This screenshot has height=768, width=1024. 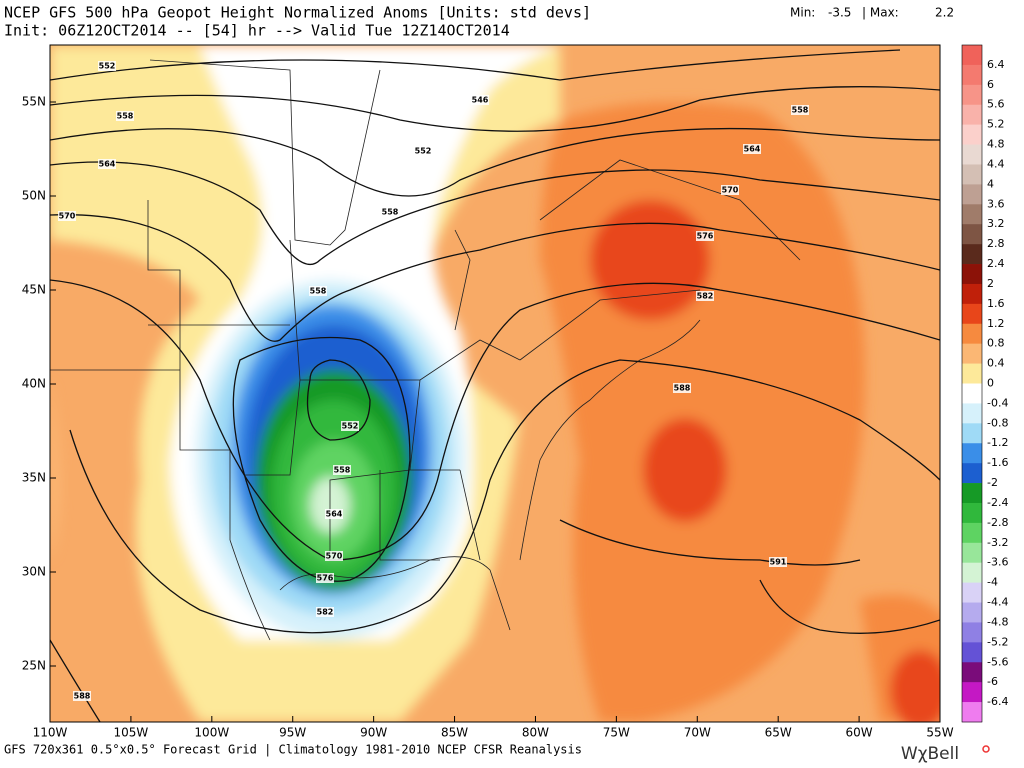 What do you see at coordinates (131, 733) in the screenshot?
I see `longitude-label: 105W` at bounding box center [131, 733].